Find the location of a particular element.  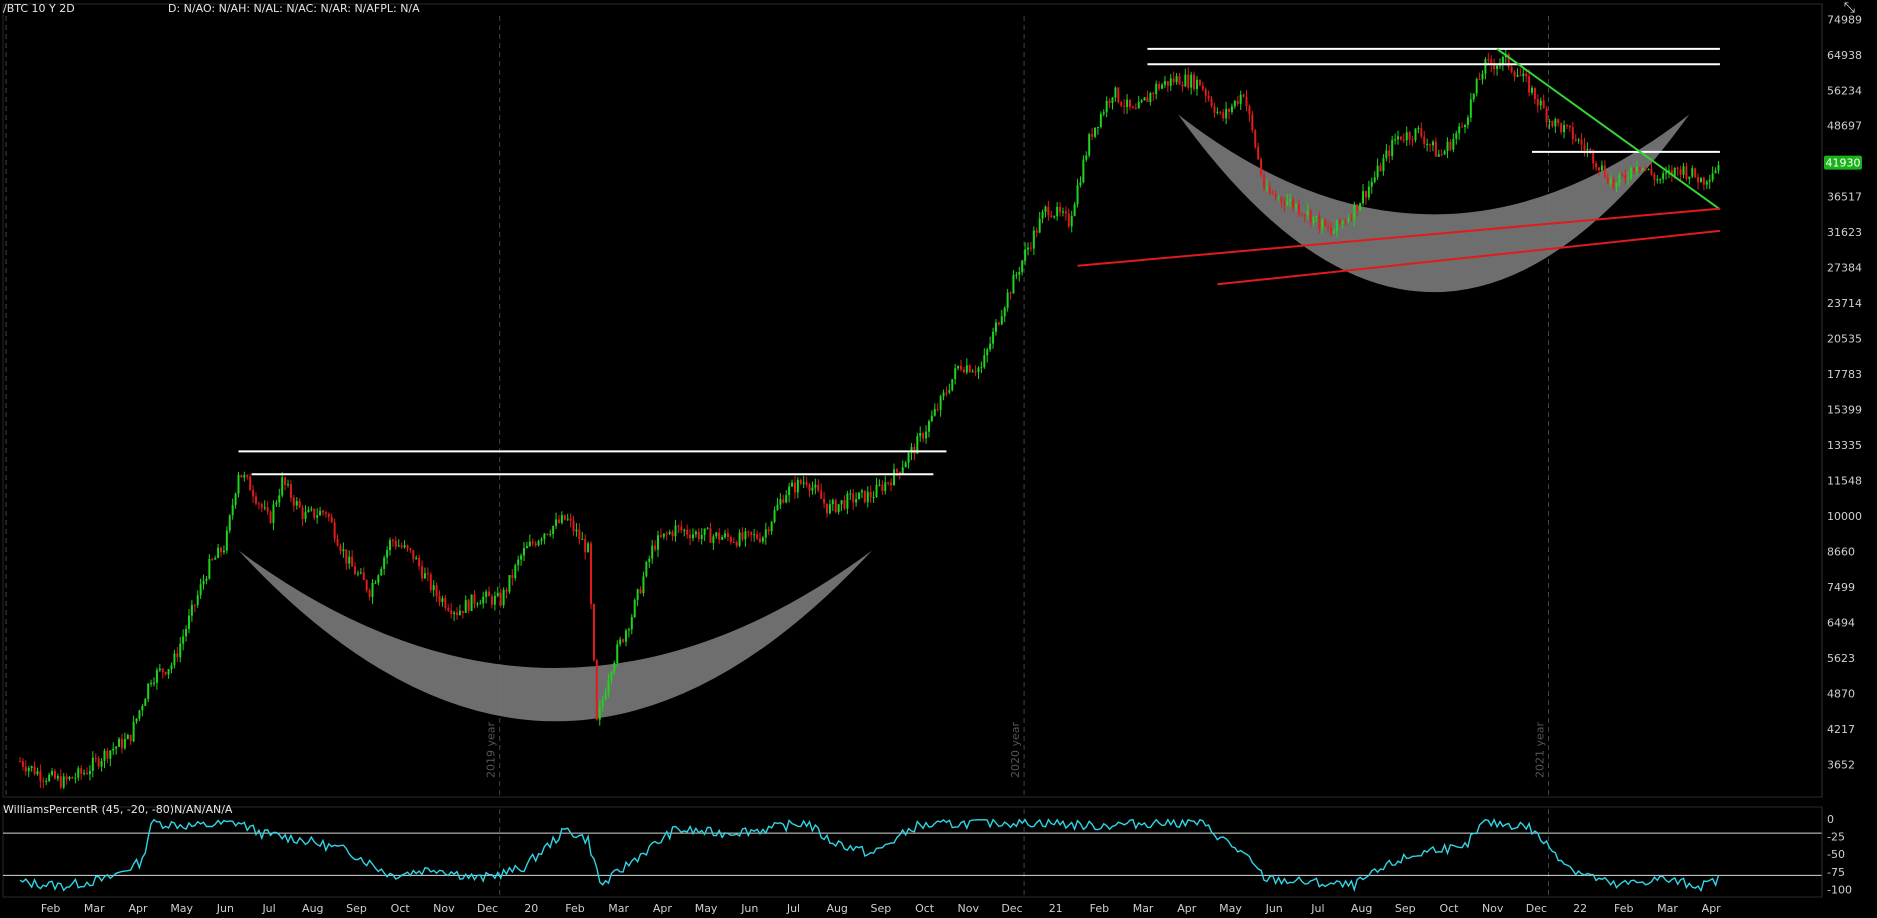

symbol-label: /BTC 10 Y 2D is located at coordinates (39, 8).